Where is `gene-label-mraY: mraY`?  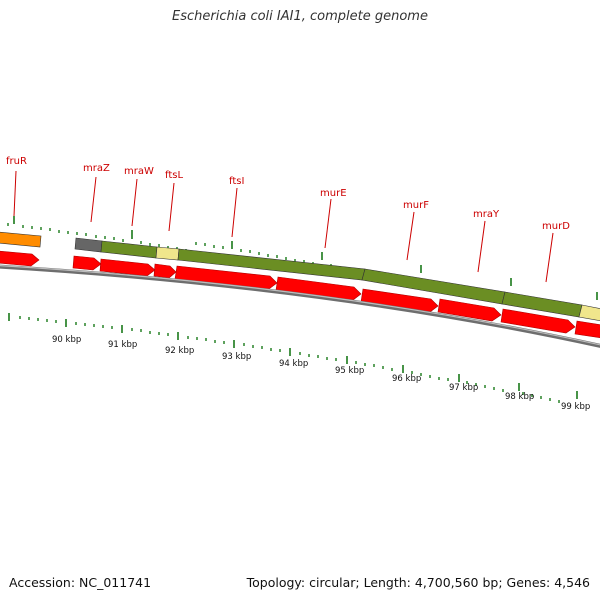 gene-label-mraY: mraY is located at coordinates (486, 214).